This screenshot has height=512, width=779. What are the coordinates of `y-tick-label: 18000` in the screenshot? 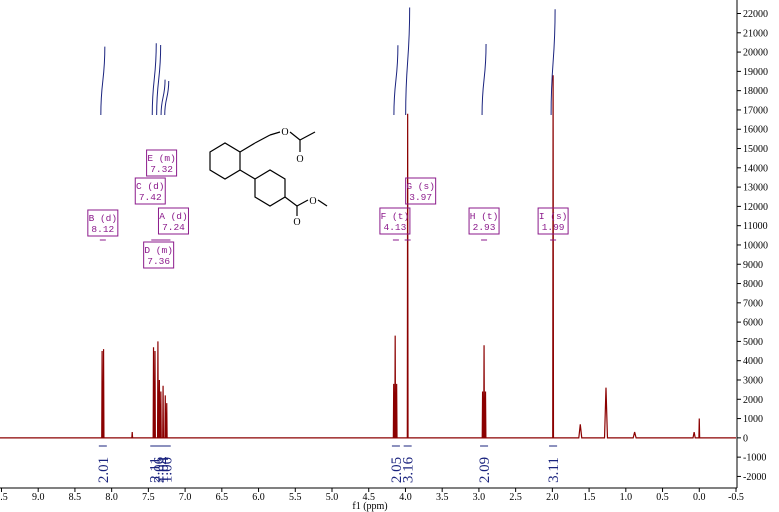 It's located at (755, 91).